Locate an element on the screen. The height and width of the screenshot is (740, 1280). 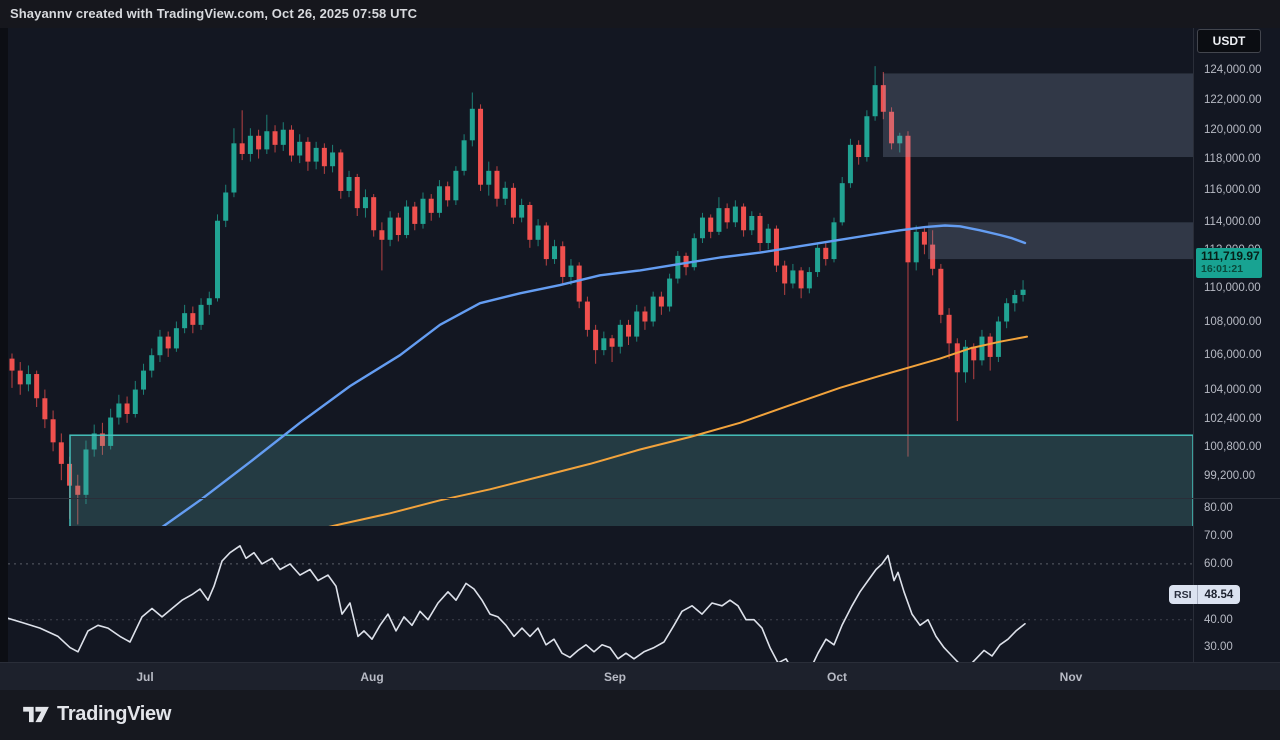
rsi-line is located at coordinates (517, 609).